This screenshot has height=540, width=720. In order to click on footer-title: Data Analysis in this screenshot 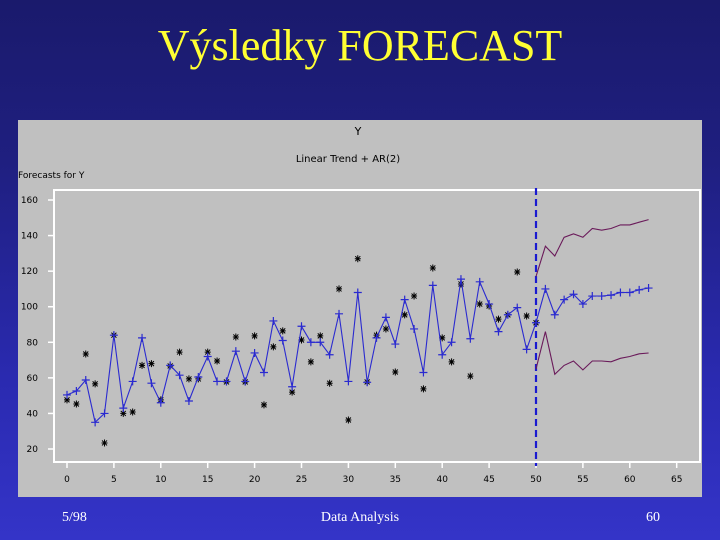, I will do `click(360, 517)`.